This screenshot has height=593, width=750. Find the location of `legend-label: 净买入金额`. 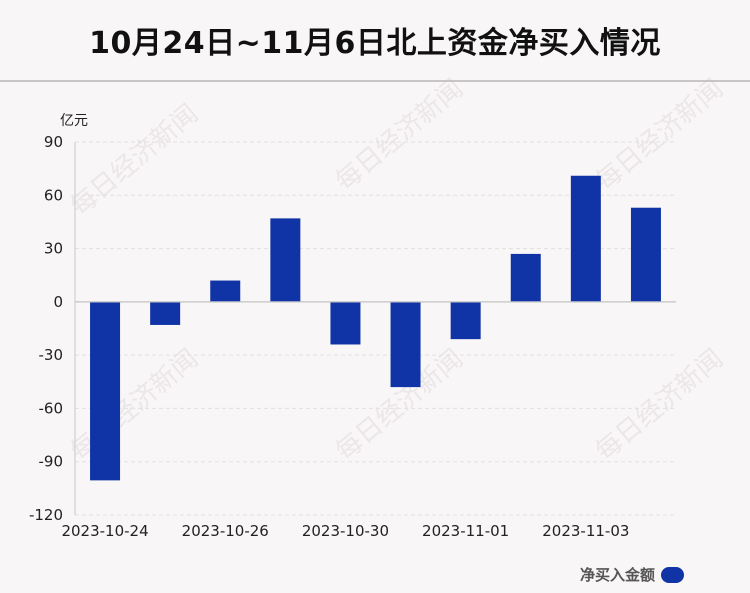

legend-label: 净买入金额 is located at coordinates (617, 575).